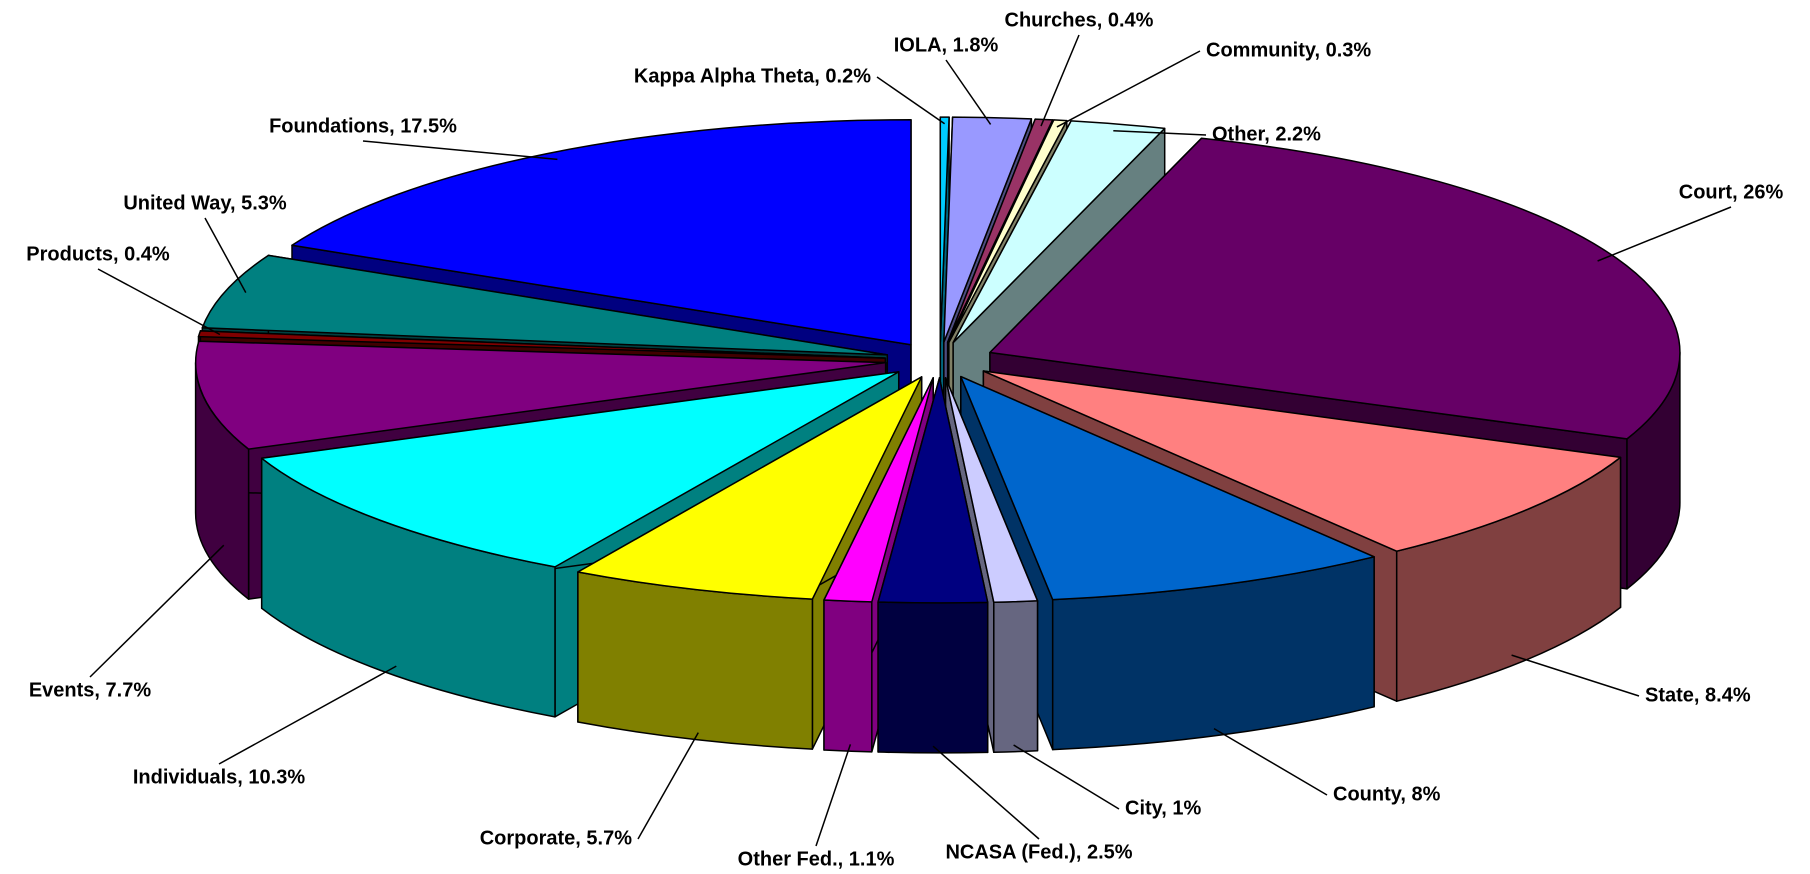 The height and width of the screenshot is (874, 1810). Describe the element at coordinates (90, 690) in the screenshot. I see `data-label: Events, 7.7%` at that location.